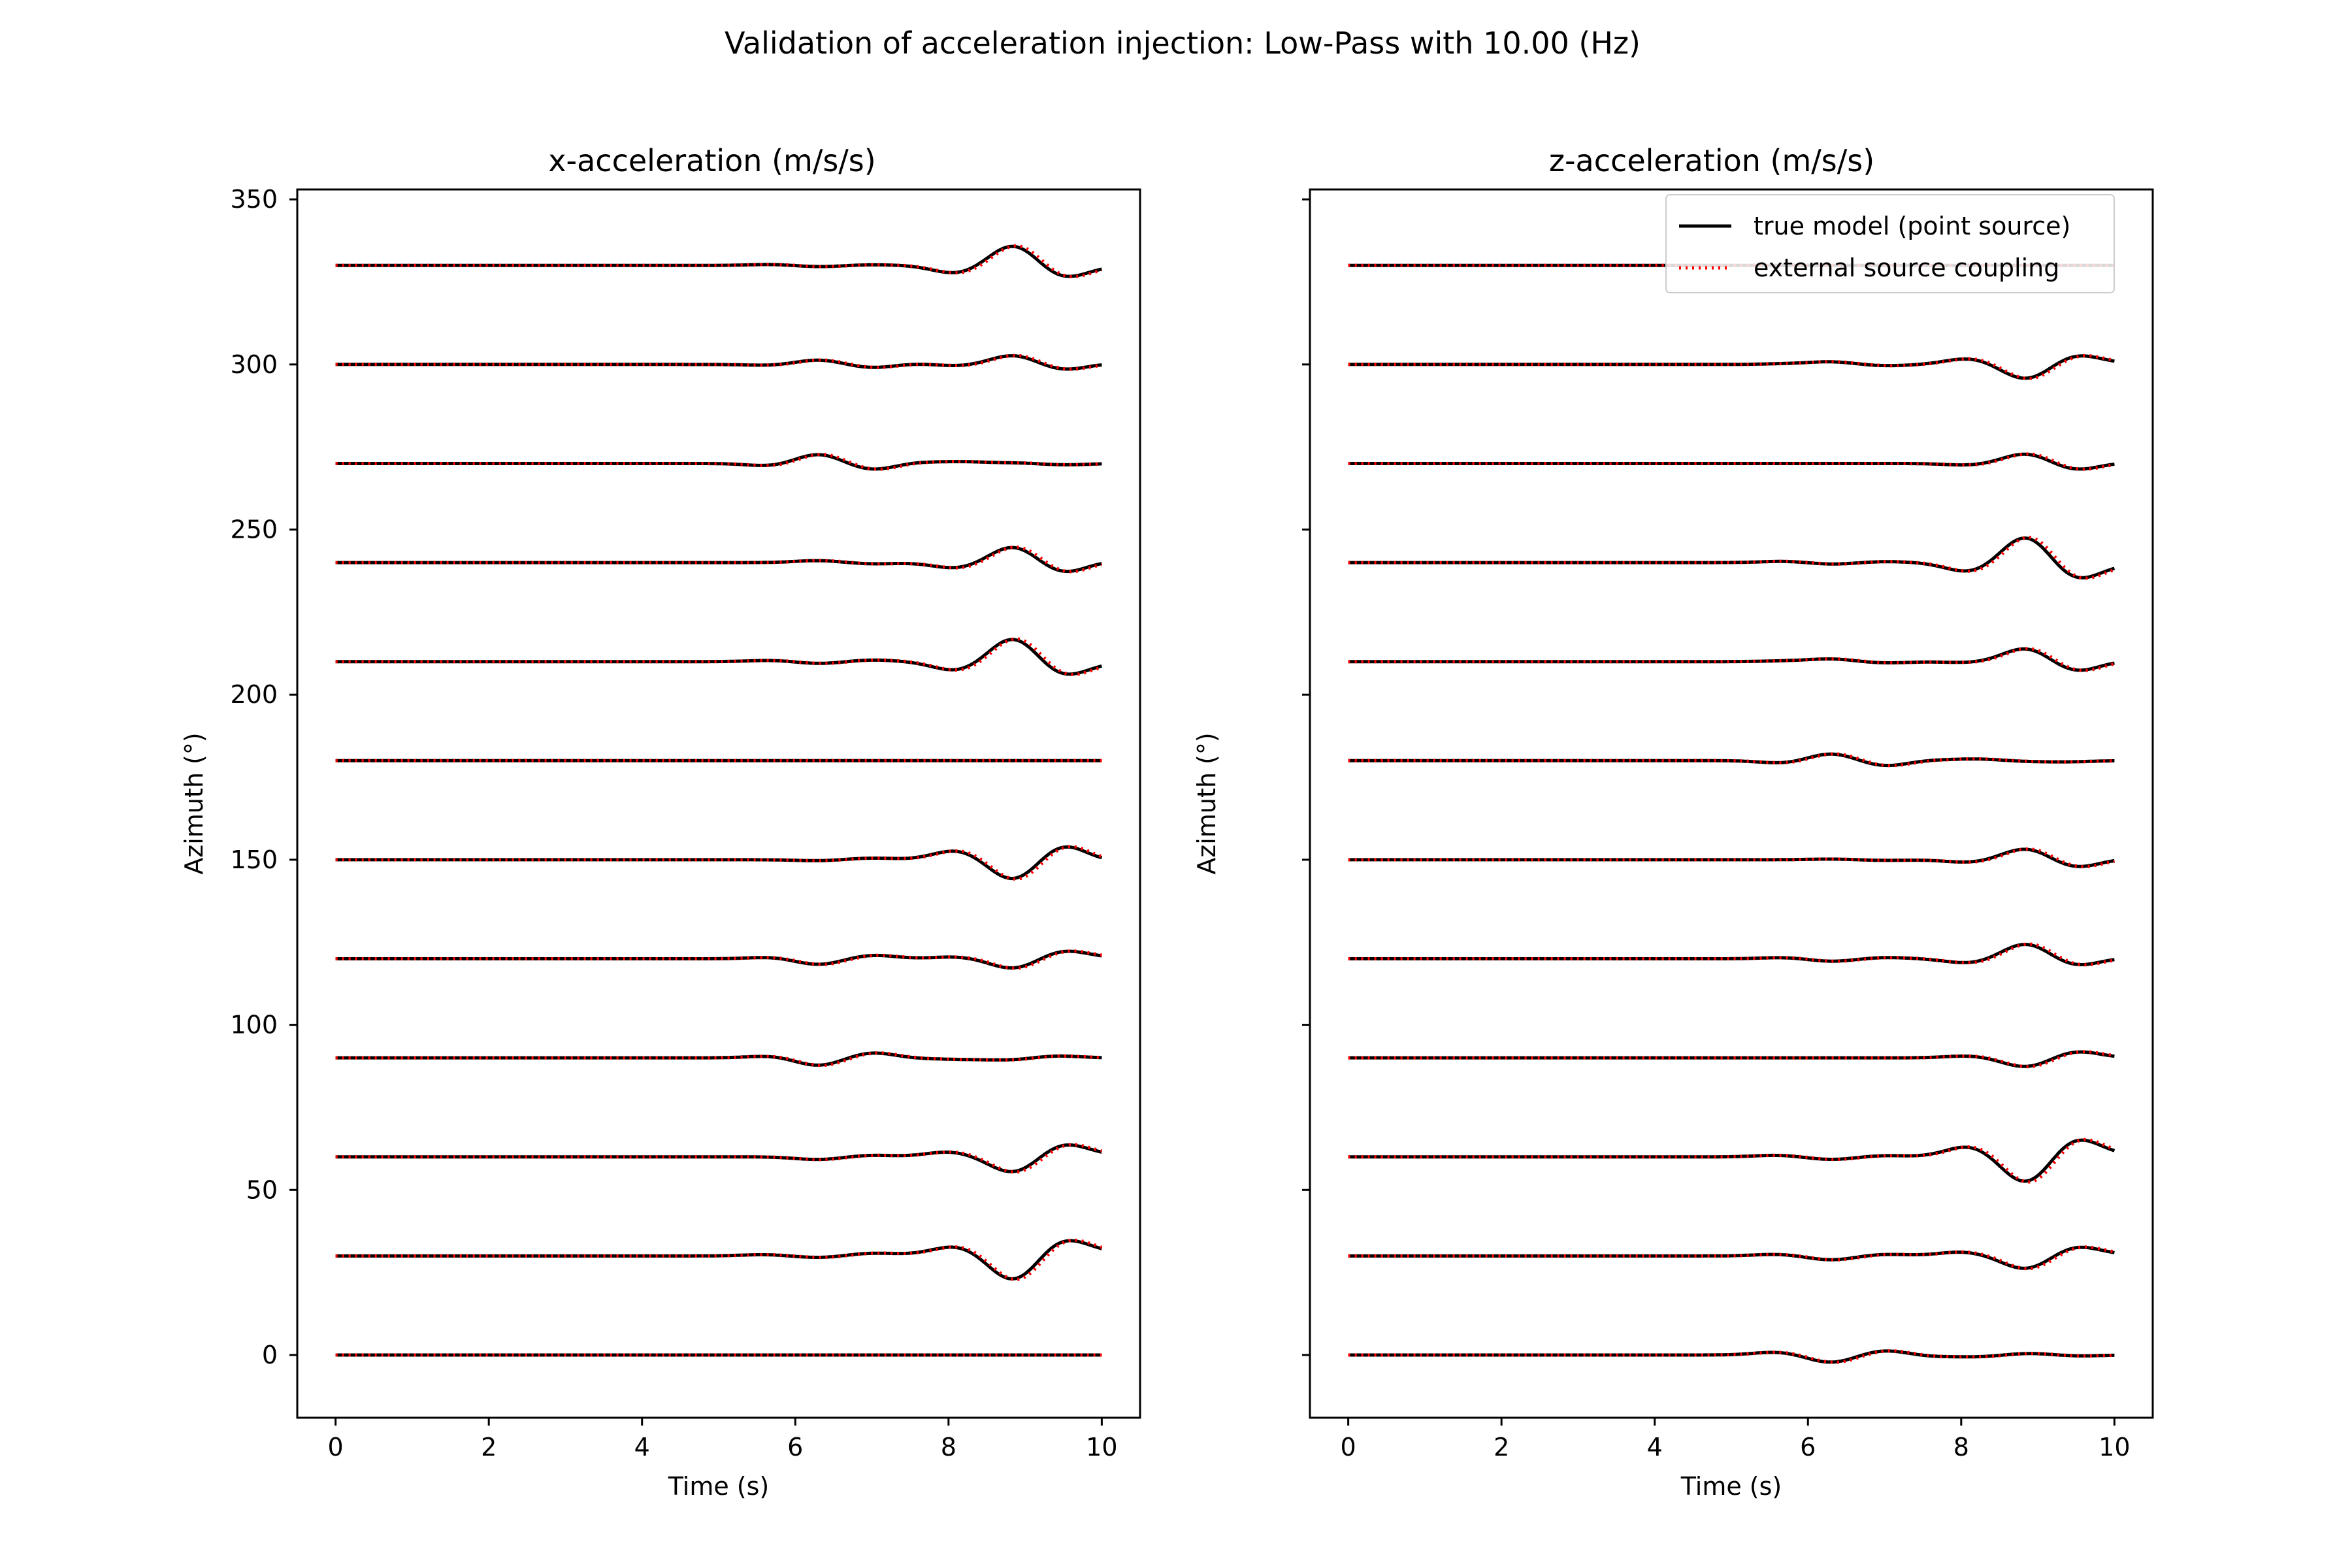 The height and width of the screenshot is (1568, 2352). I want to click on x-acceleration-panel-title: x-acceleration (m/s/s), so click(711, 160).